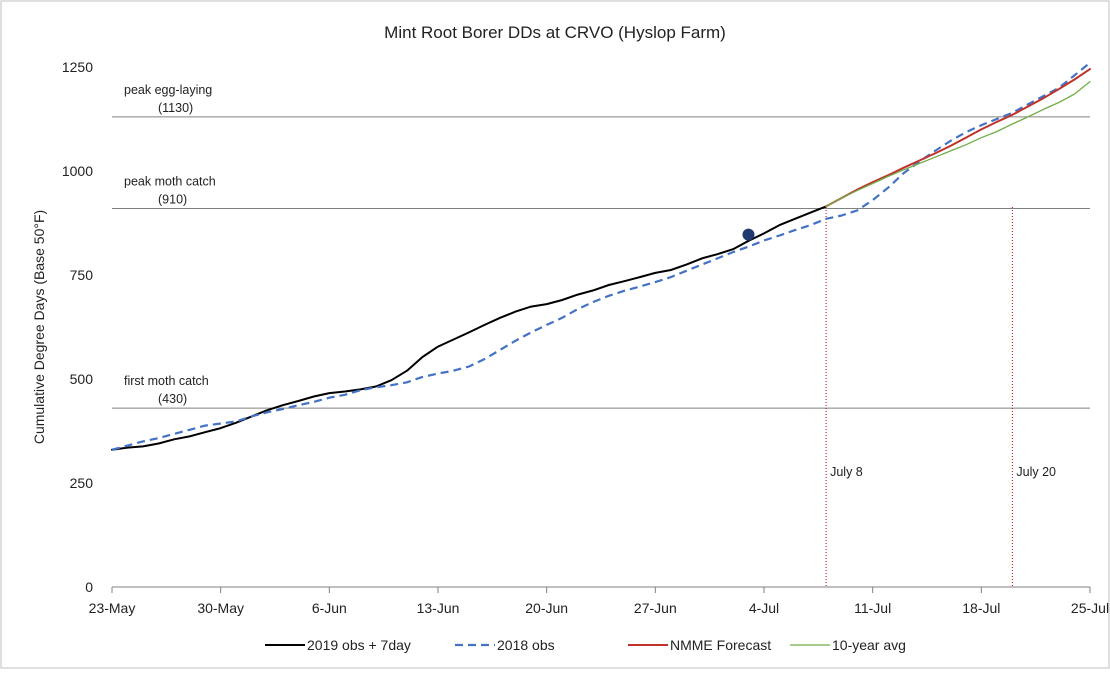  Describe the element at coordinates (655, 608) in the screenshot. I see `x-tick-label: 27-Jun` at that location.